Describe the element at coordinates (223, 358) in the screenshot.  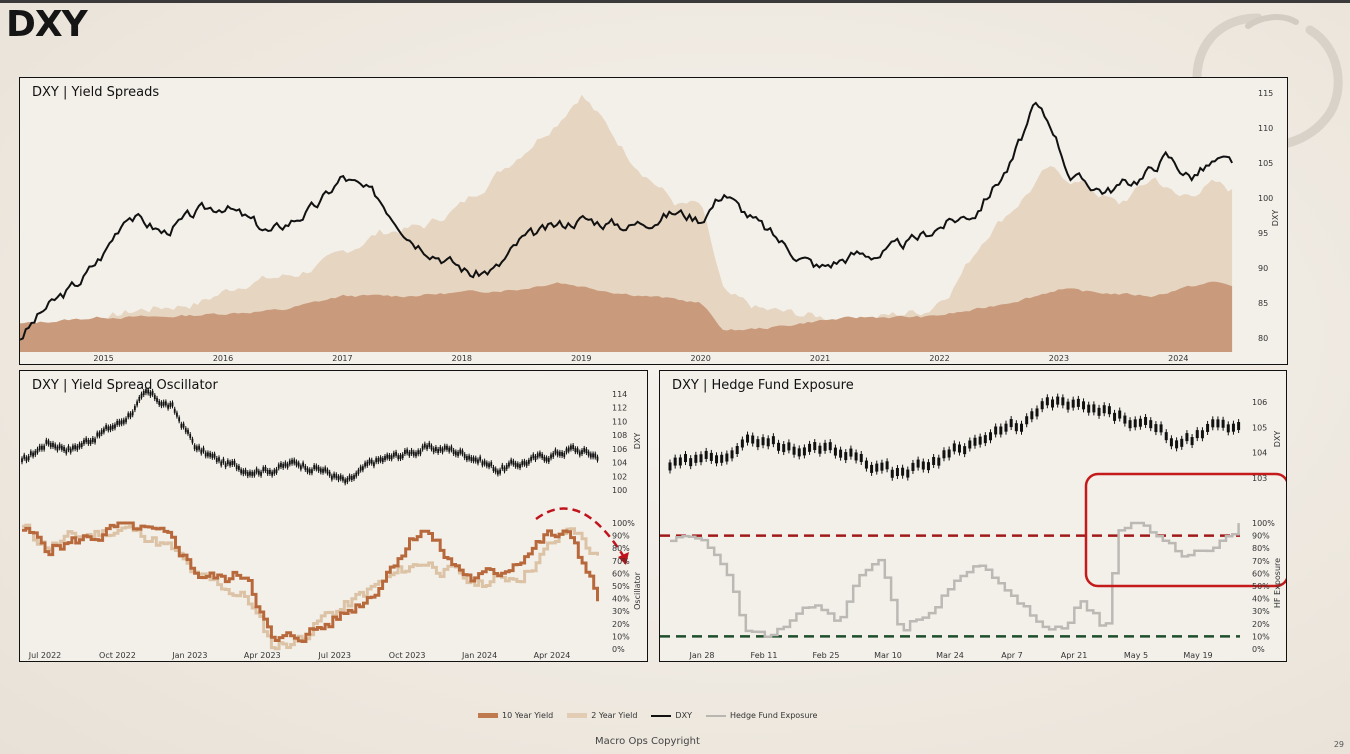
I see `x-tick-label: 2016` at that location.